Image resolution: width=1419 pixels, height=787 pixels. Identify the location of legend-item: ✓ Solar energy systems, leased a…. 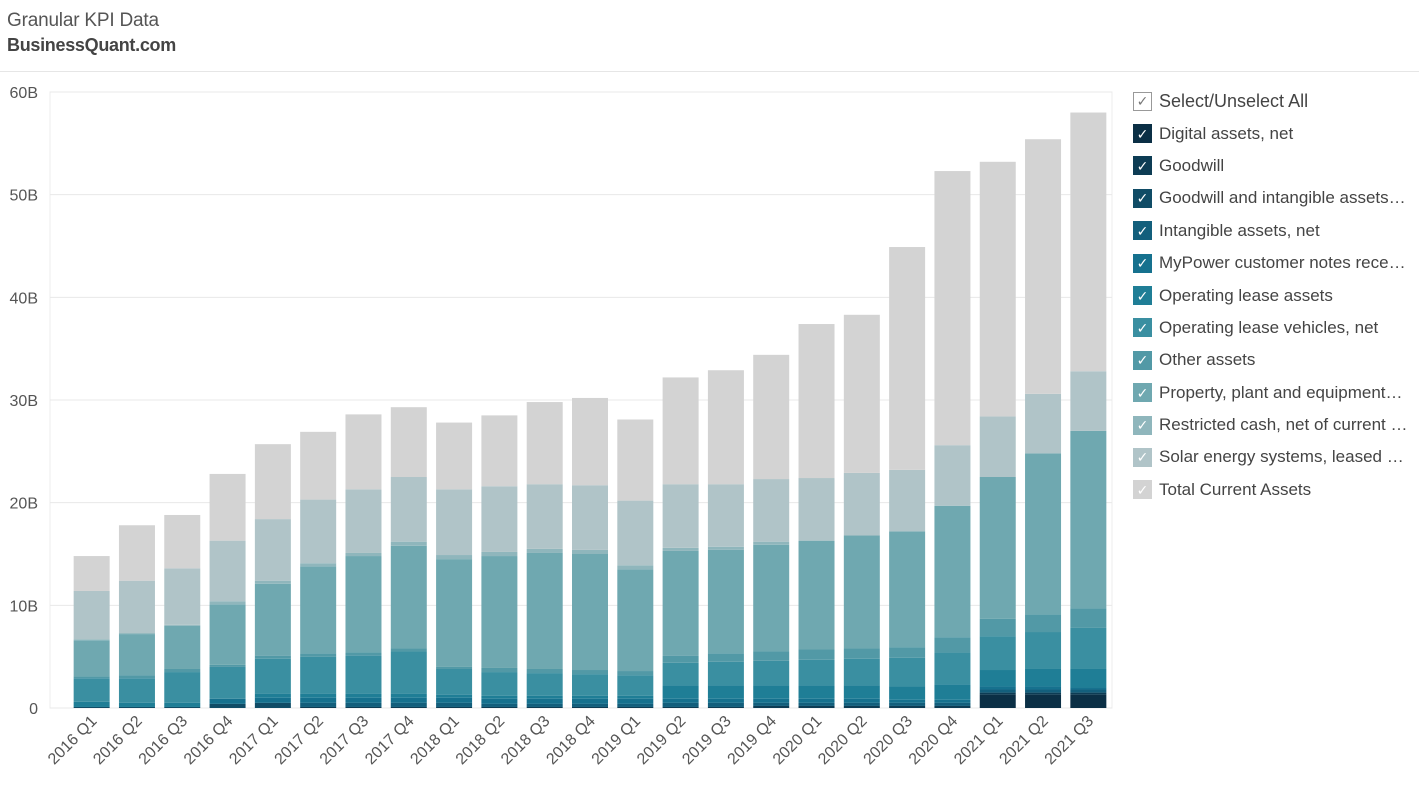
(1276, 457).